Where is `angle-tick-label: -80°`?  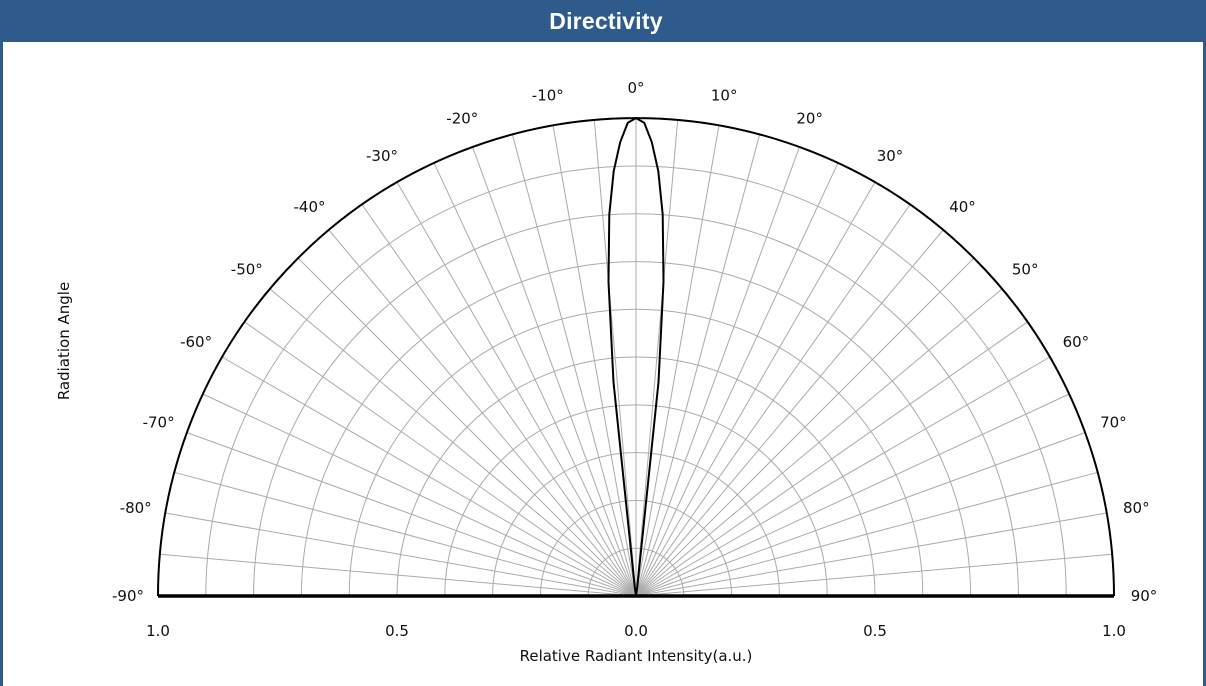
angle-tick-label: -80° is located at coordinates (136, 508).